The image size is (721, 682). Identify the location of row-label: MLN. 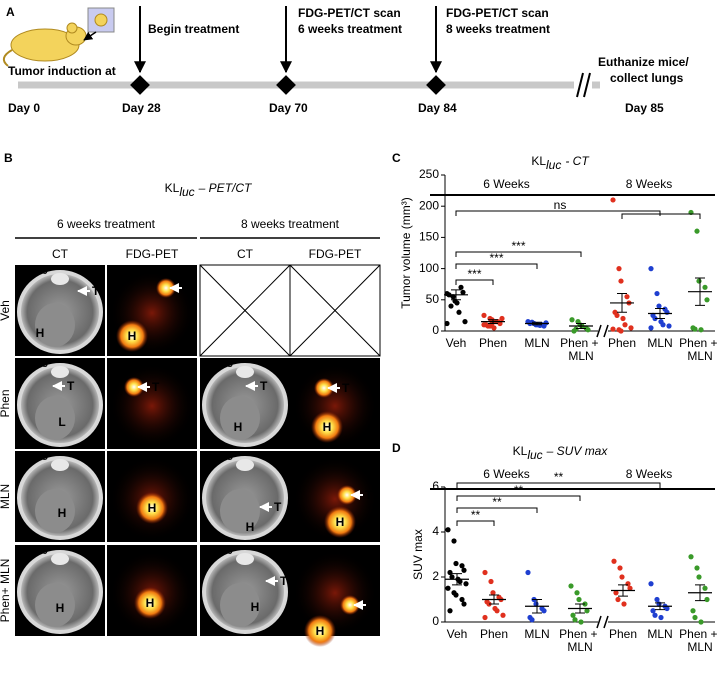
(6, 496).